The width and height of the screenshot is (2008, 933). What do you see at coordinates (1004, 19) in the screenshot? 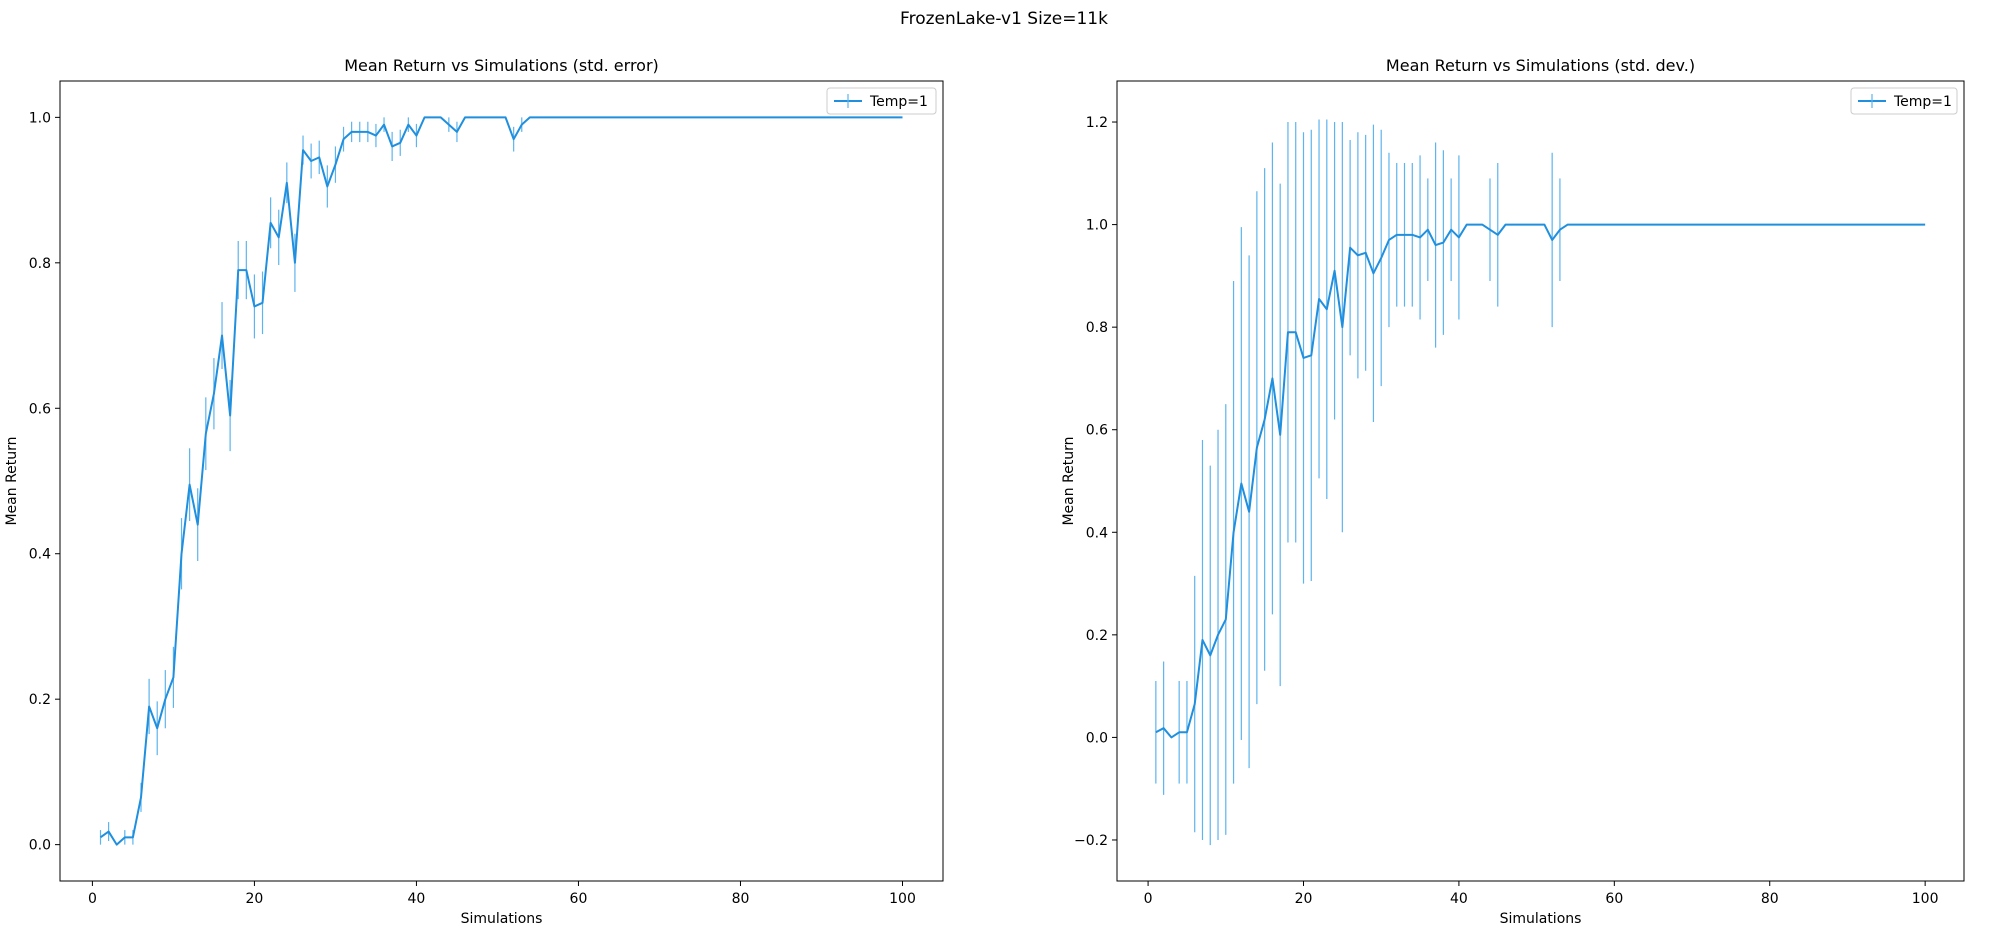
I see `figure-suptitle: FrozenLake-v1 Size=11k` at bounding box center [1004, 19].